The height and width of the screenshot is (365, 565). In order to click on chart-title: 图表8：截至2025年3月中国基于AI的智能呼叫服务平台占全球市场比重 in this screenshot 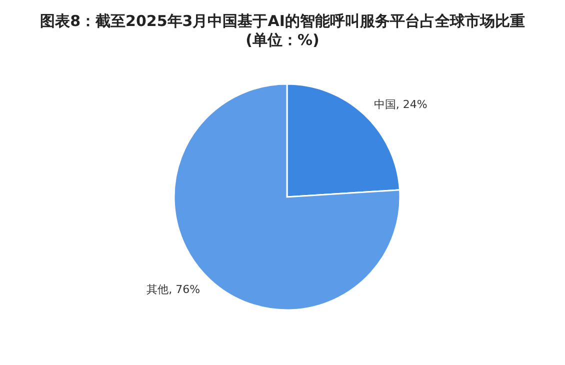, I will do `click(282, 21)`.